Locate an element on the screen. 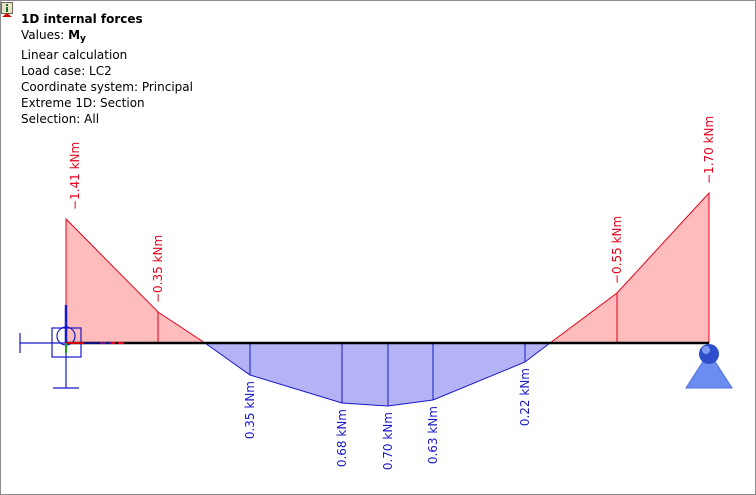 This screenshot has width=756, height=495. label-s2: 0.68 kNm is located at coordinates (342, 438).